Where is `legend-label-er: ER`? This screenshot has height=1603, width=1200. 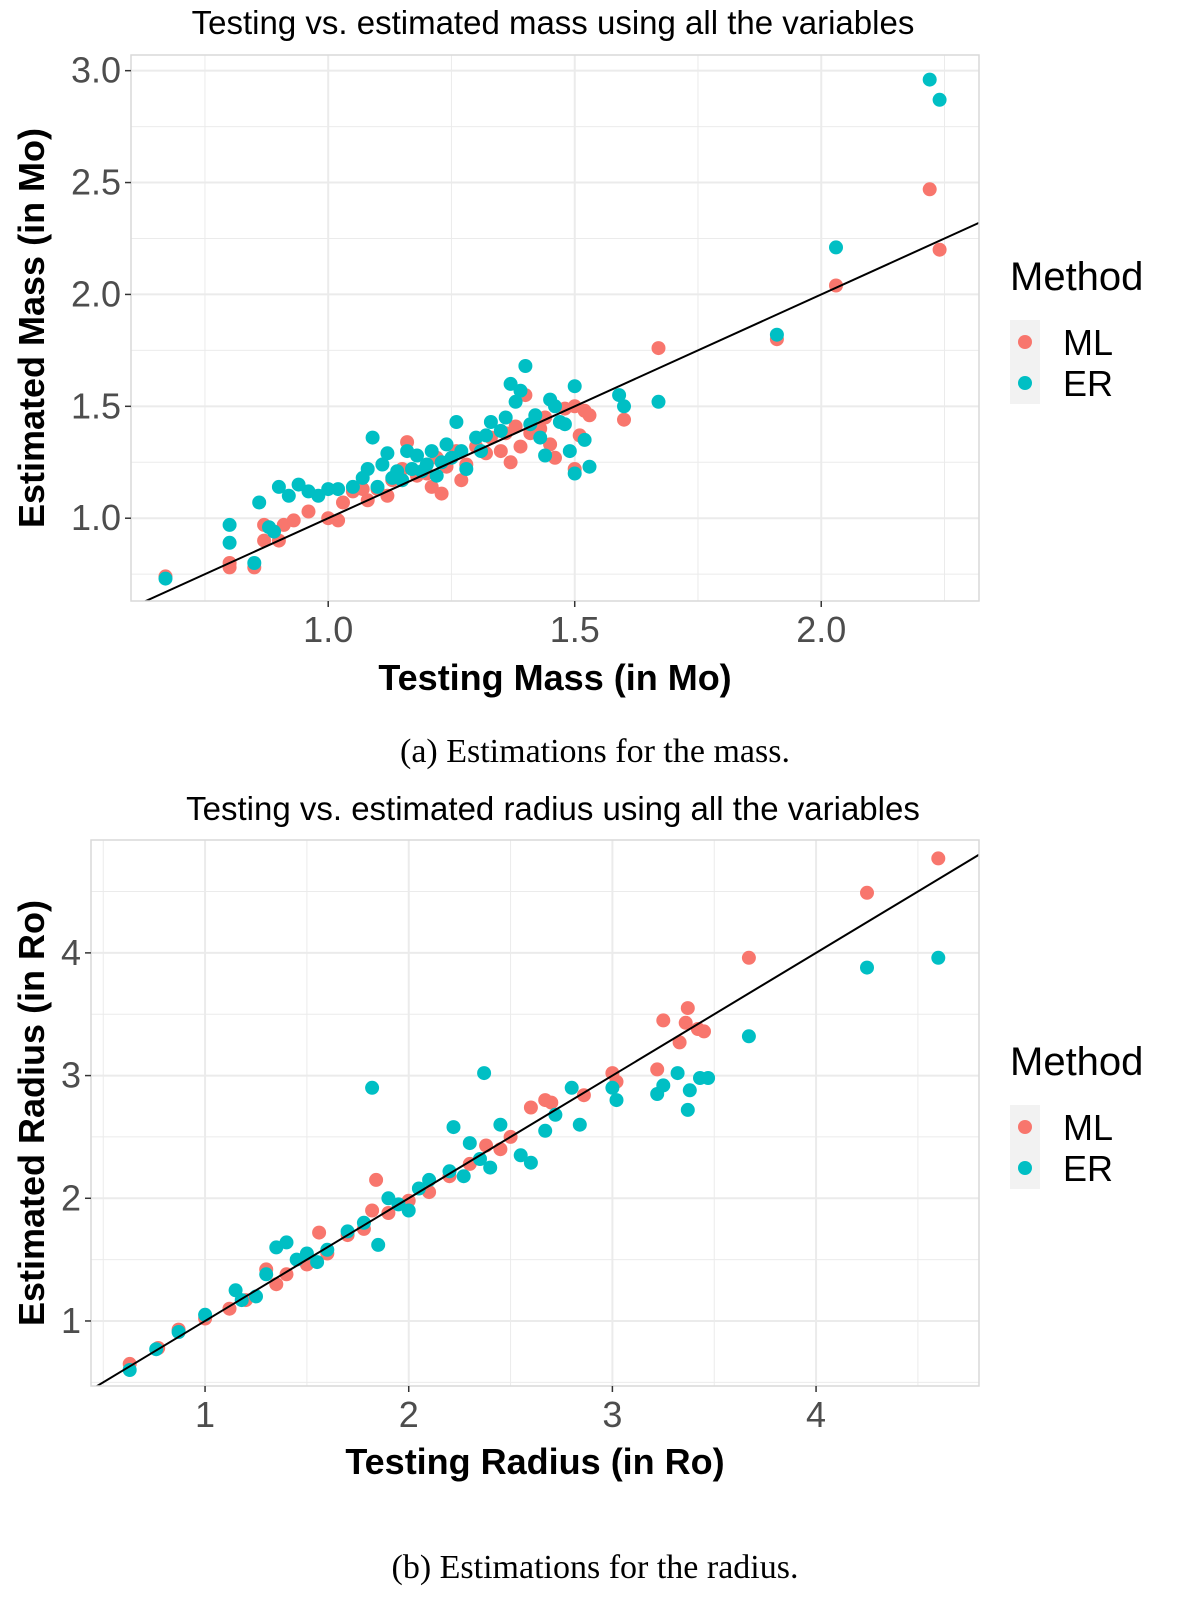 legend-label-er: ER is located at coordinates (1088, 1168).